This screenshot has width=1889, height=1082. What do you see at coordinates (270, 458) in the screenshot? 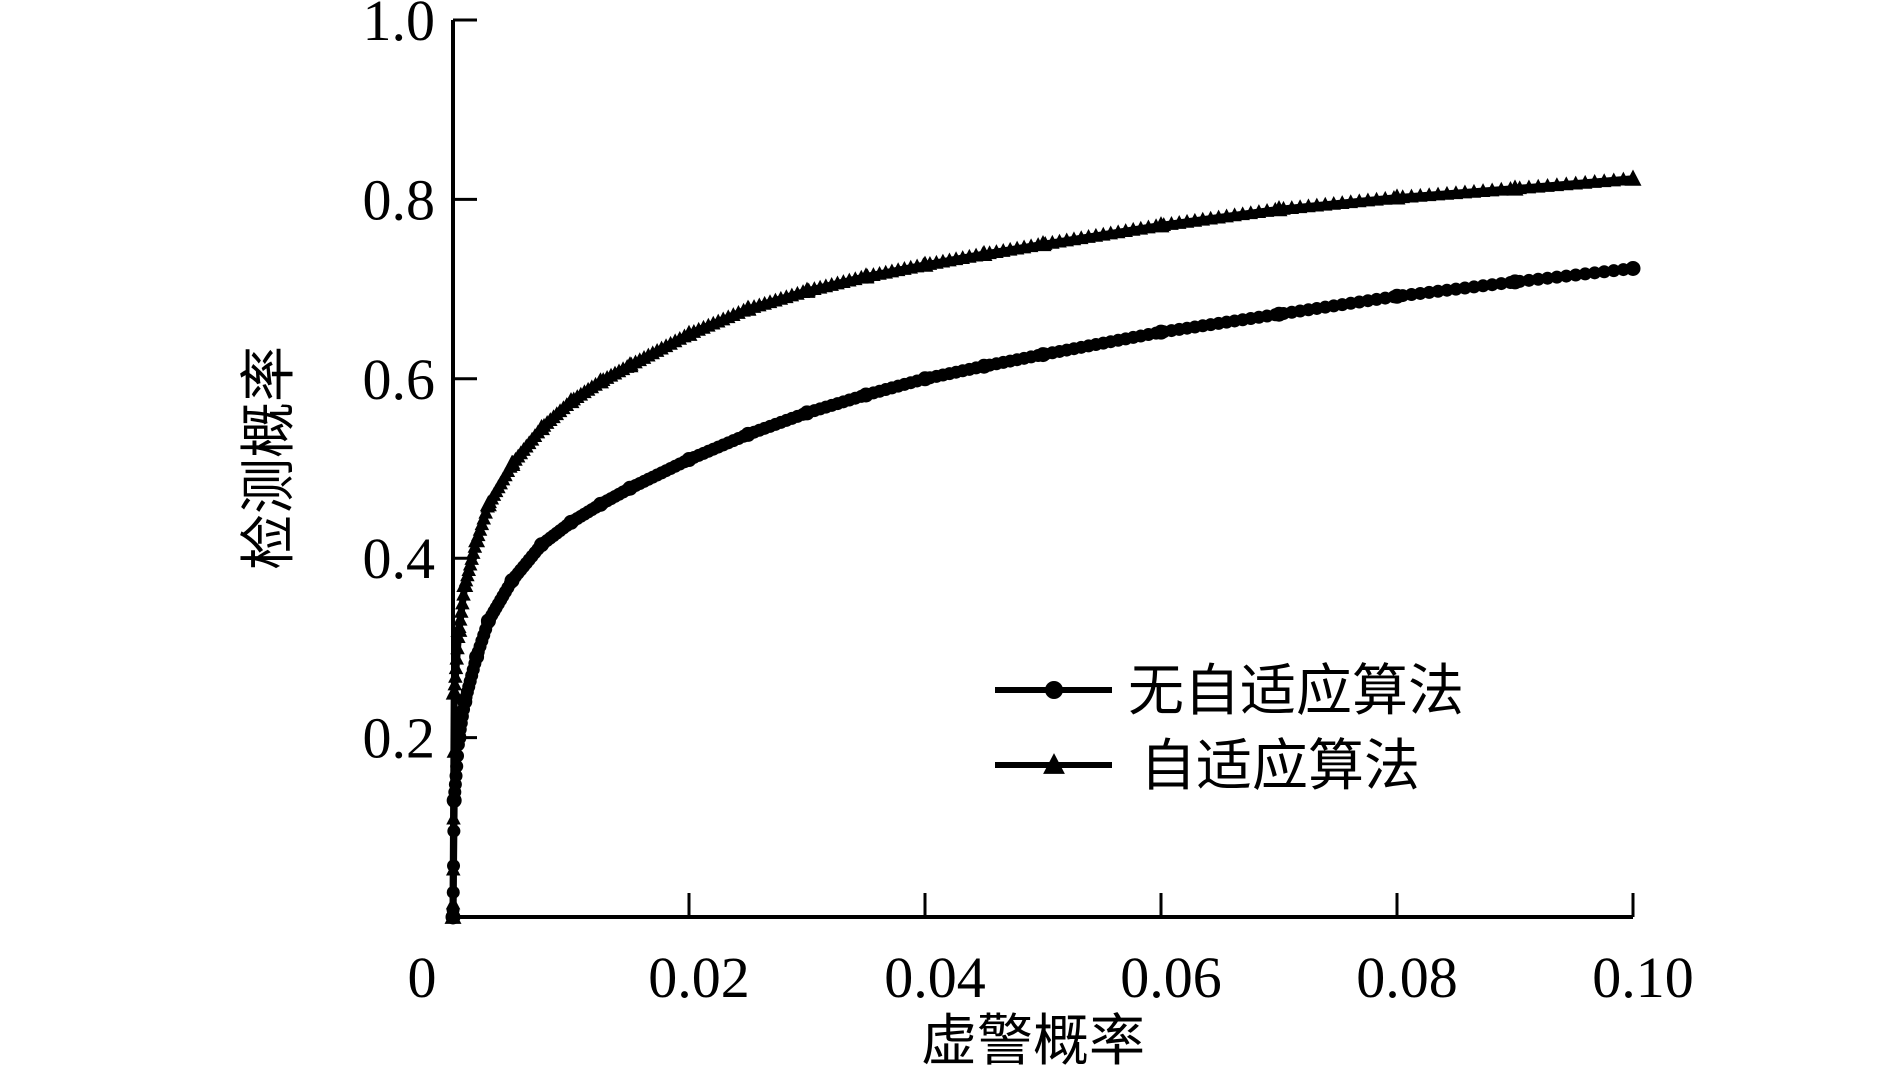
I see `y-axis-title: 检测概率` at bounding box center [270, 458].